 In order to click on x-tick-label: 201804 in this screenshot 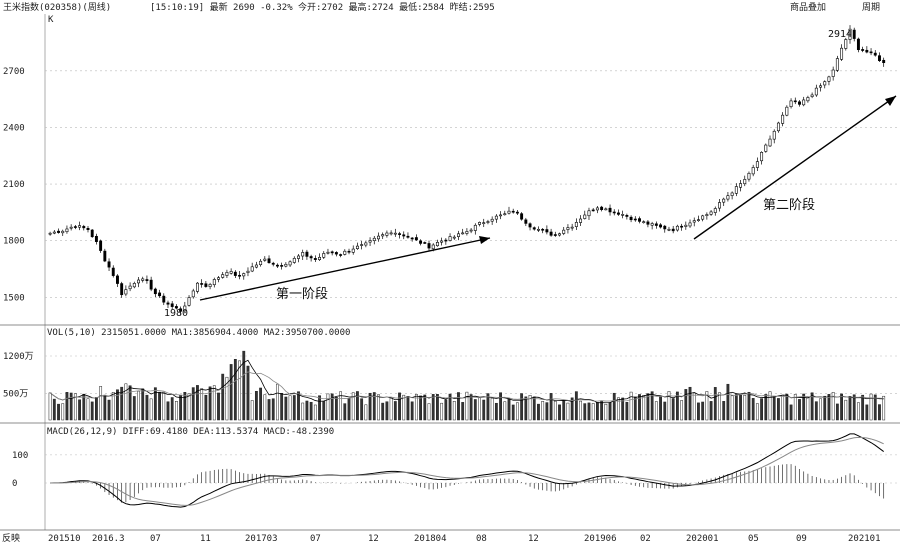, I will do `click(430, 539)`.